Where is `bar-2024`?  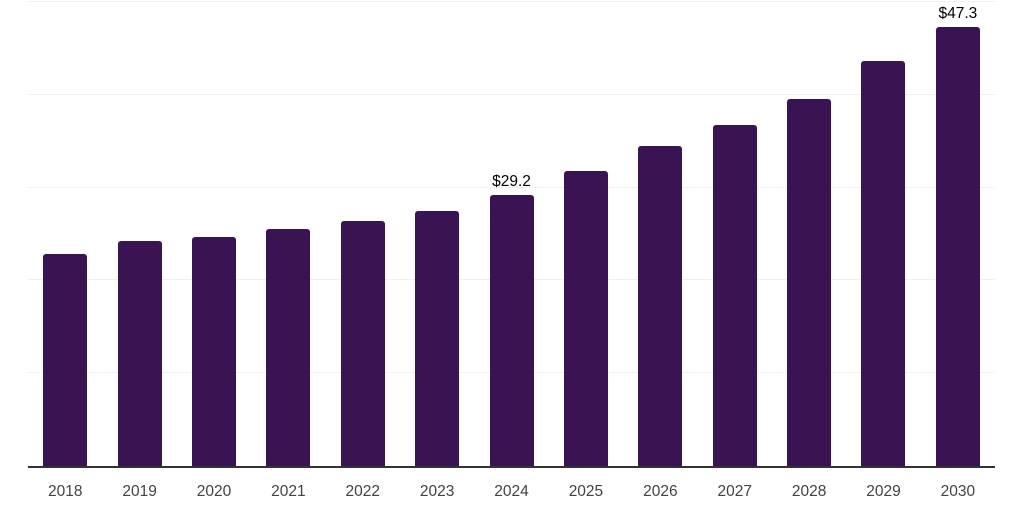 bar-2024 is located at coordinates (511, 330).